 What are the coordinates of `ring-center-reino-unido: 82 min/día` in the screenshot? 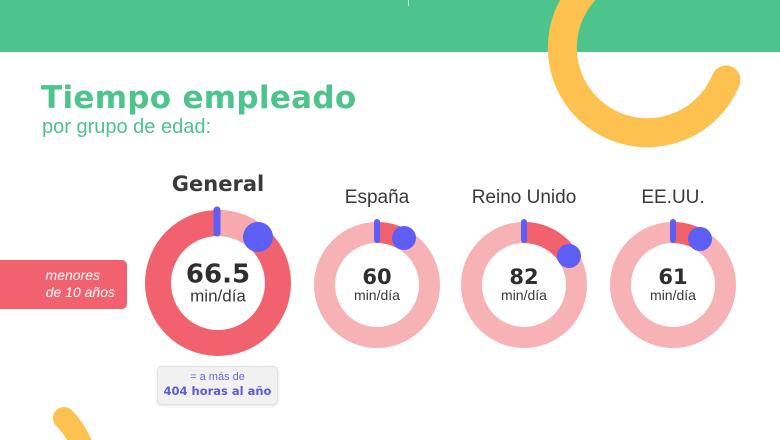 It's located at (524, 283).